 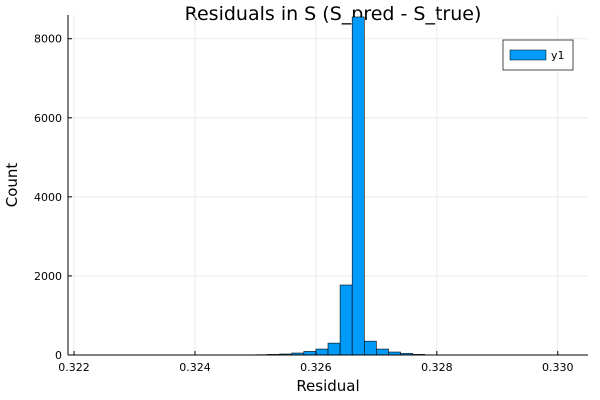 I want to click on legend-label: y1, so click(x=558, y=55).